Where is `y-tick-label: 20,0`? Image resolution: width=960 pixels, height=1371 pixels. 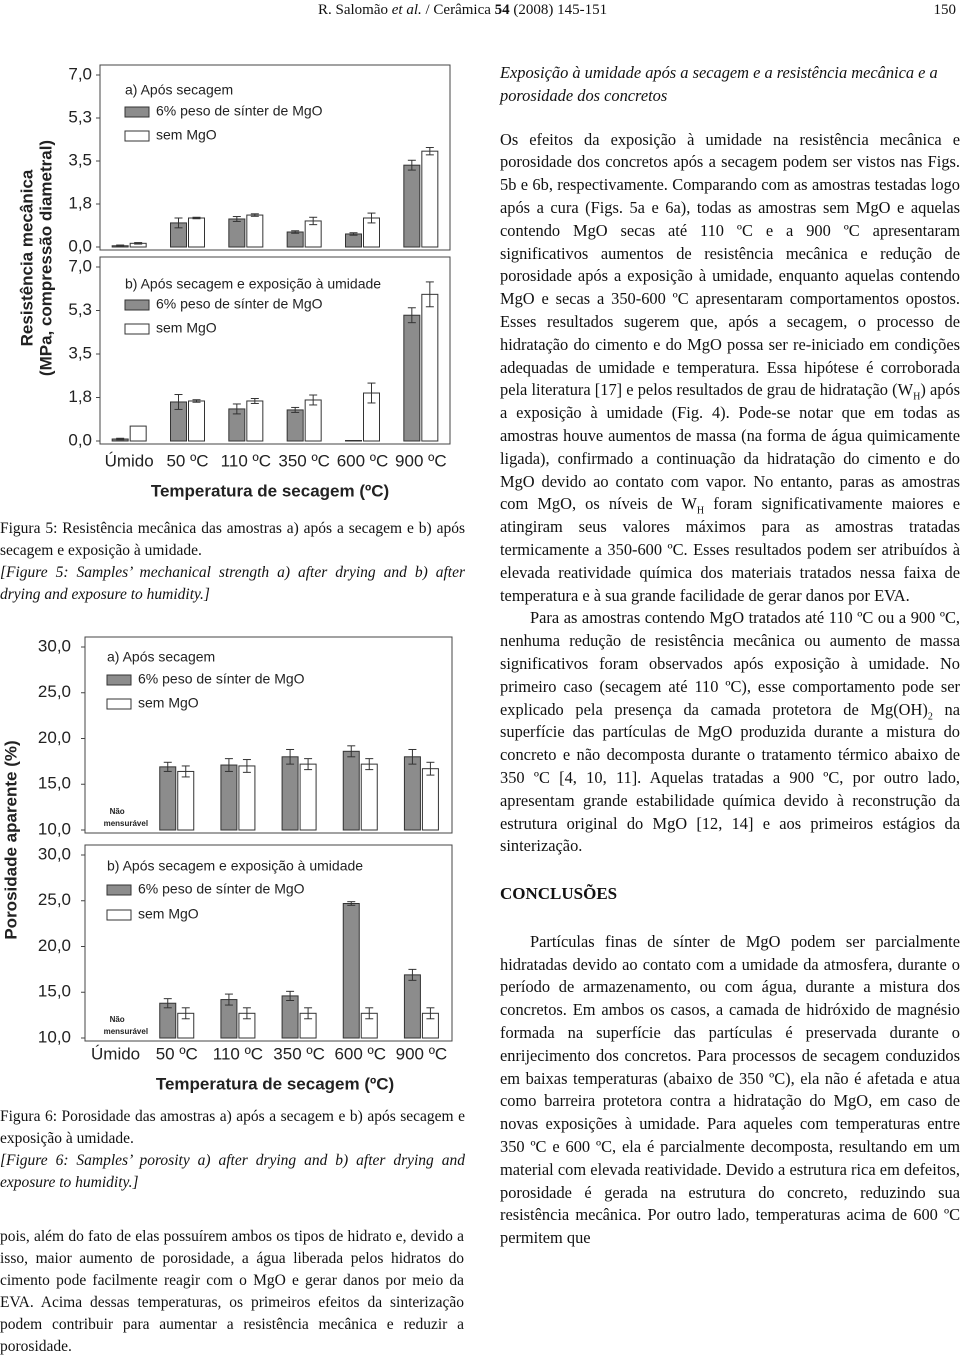 y-tick-label: 20,0 is located at coordinates (54, 945).